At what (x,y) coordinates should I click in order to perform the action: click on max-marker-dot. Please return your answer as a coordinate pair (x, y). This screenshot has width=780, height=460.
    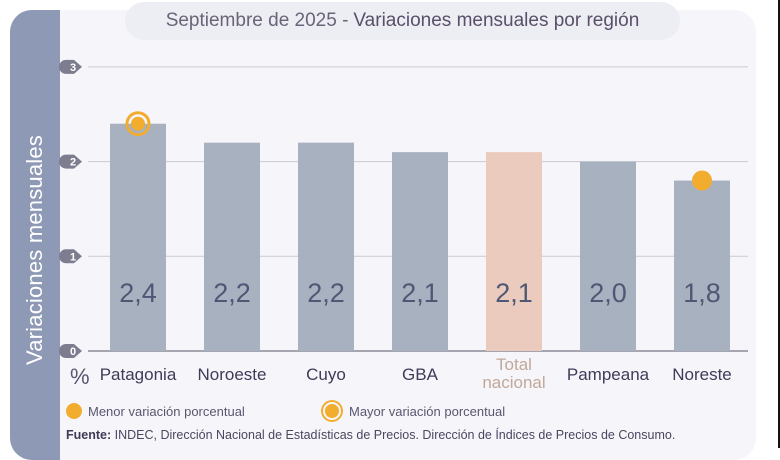
    Looking at the image, I should click on (138, 123).